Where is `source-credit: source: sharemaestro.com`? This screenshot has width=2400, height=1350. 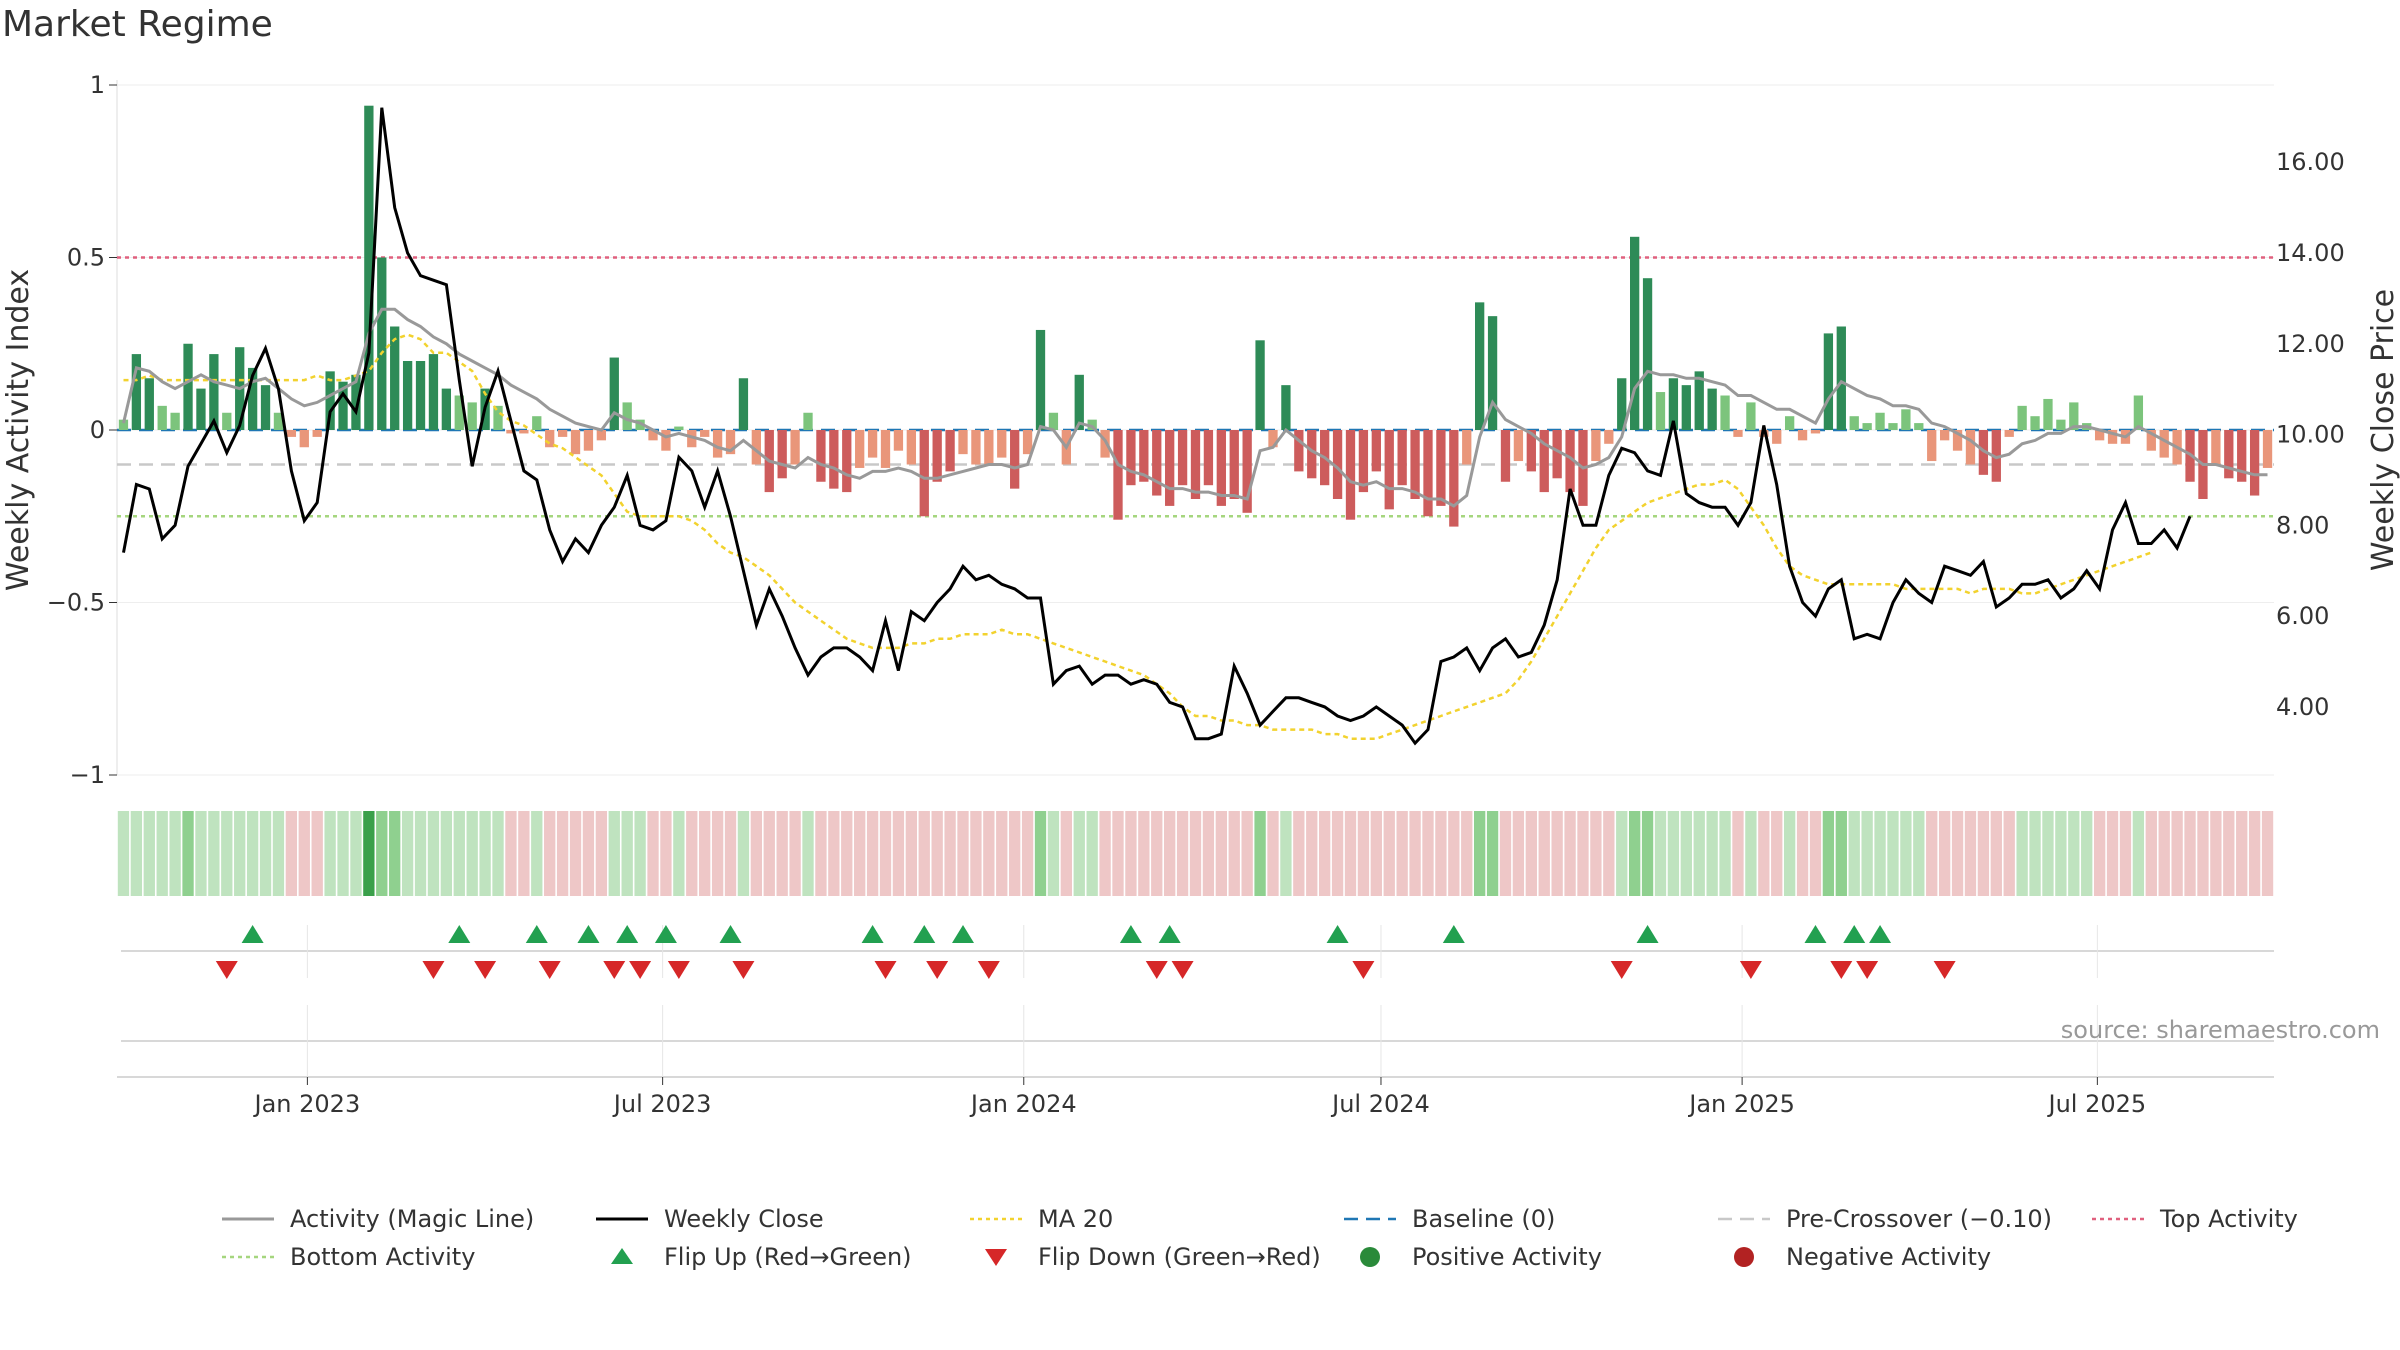 source-credit: source: sharemaestro.com is located at coordinates (2220, 1030).